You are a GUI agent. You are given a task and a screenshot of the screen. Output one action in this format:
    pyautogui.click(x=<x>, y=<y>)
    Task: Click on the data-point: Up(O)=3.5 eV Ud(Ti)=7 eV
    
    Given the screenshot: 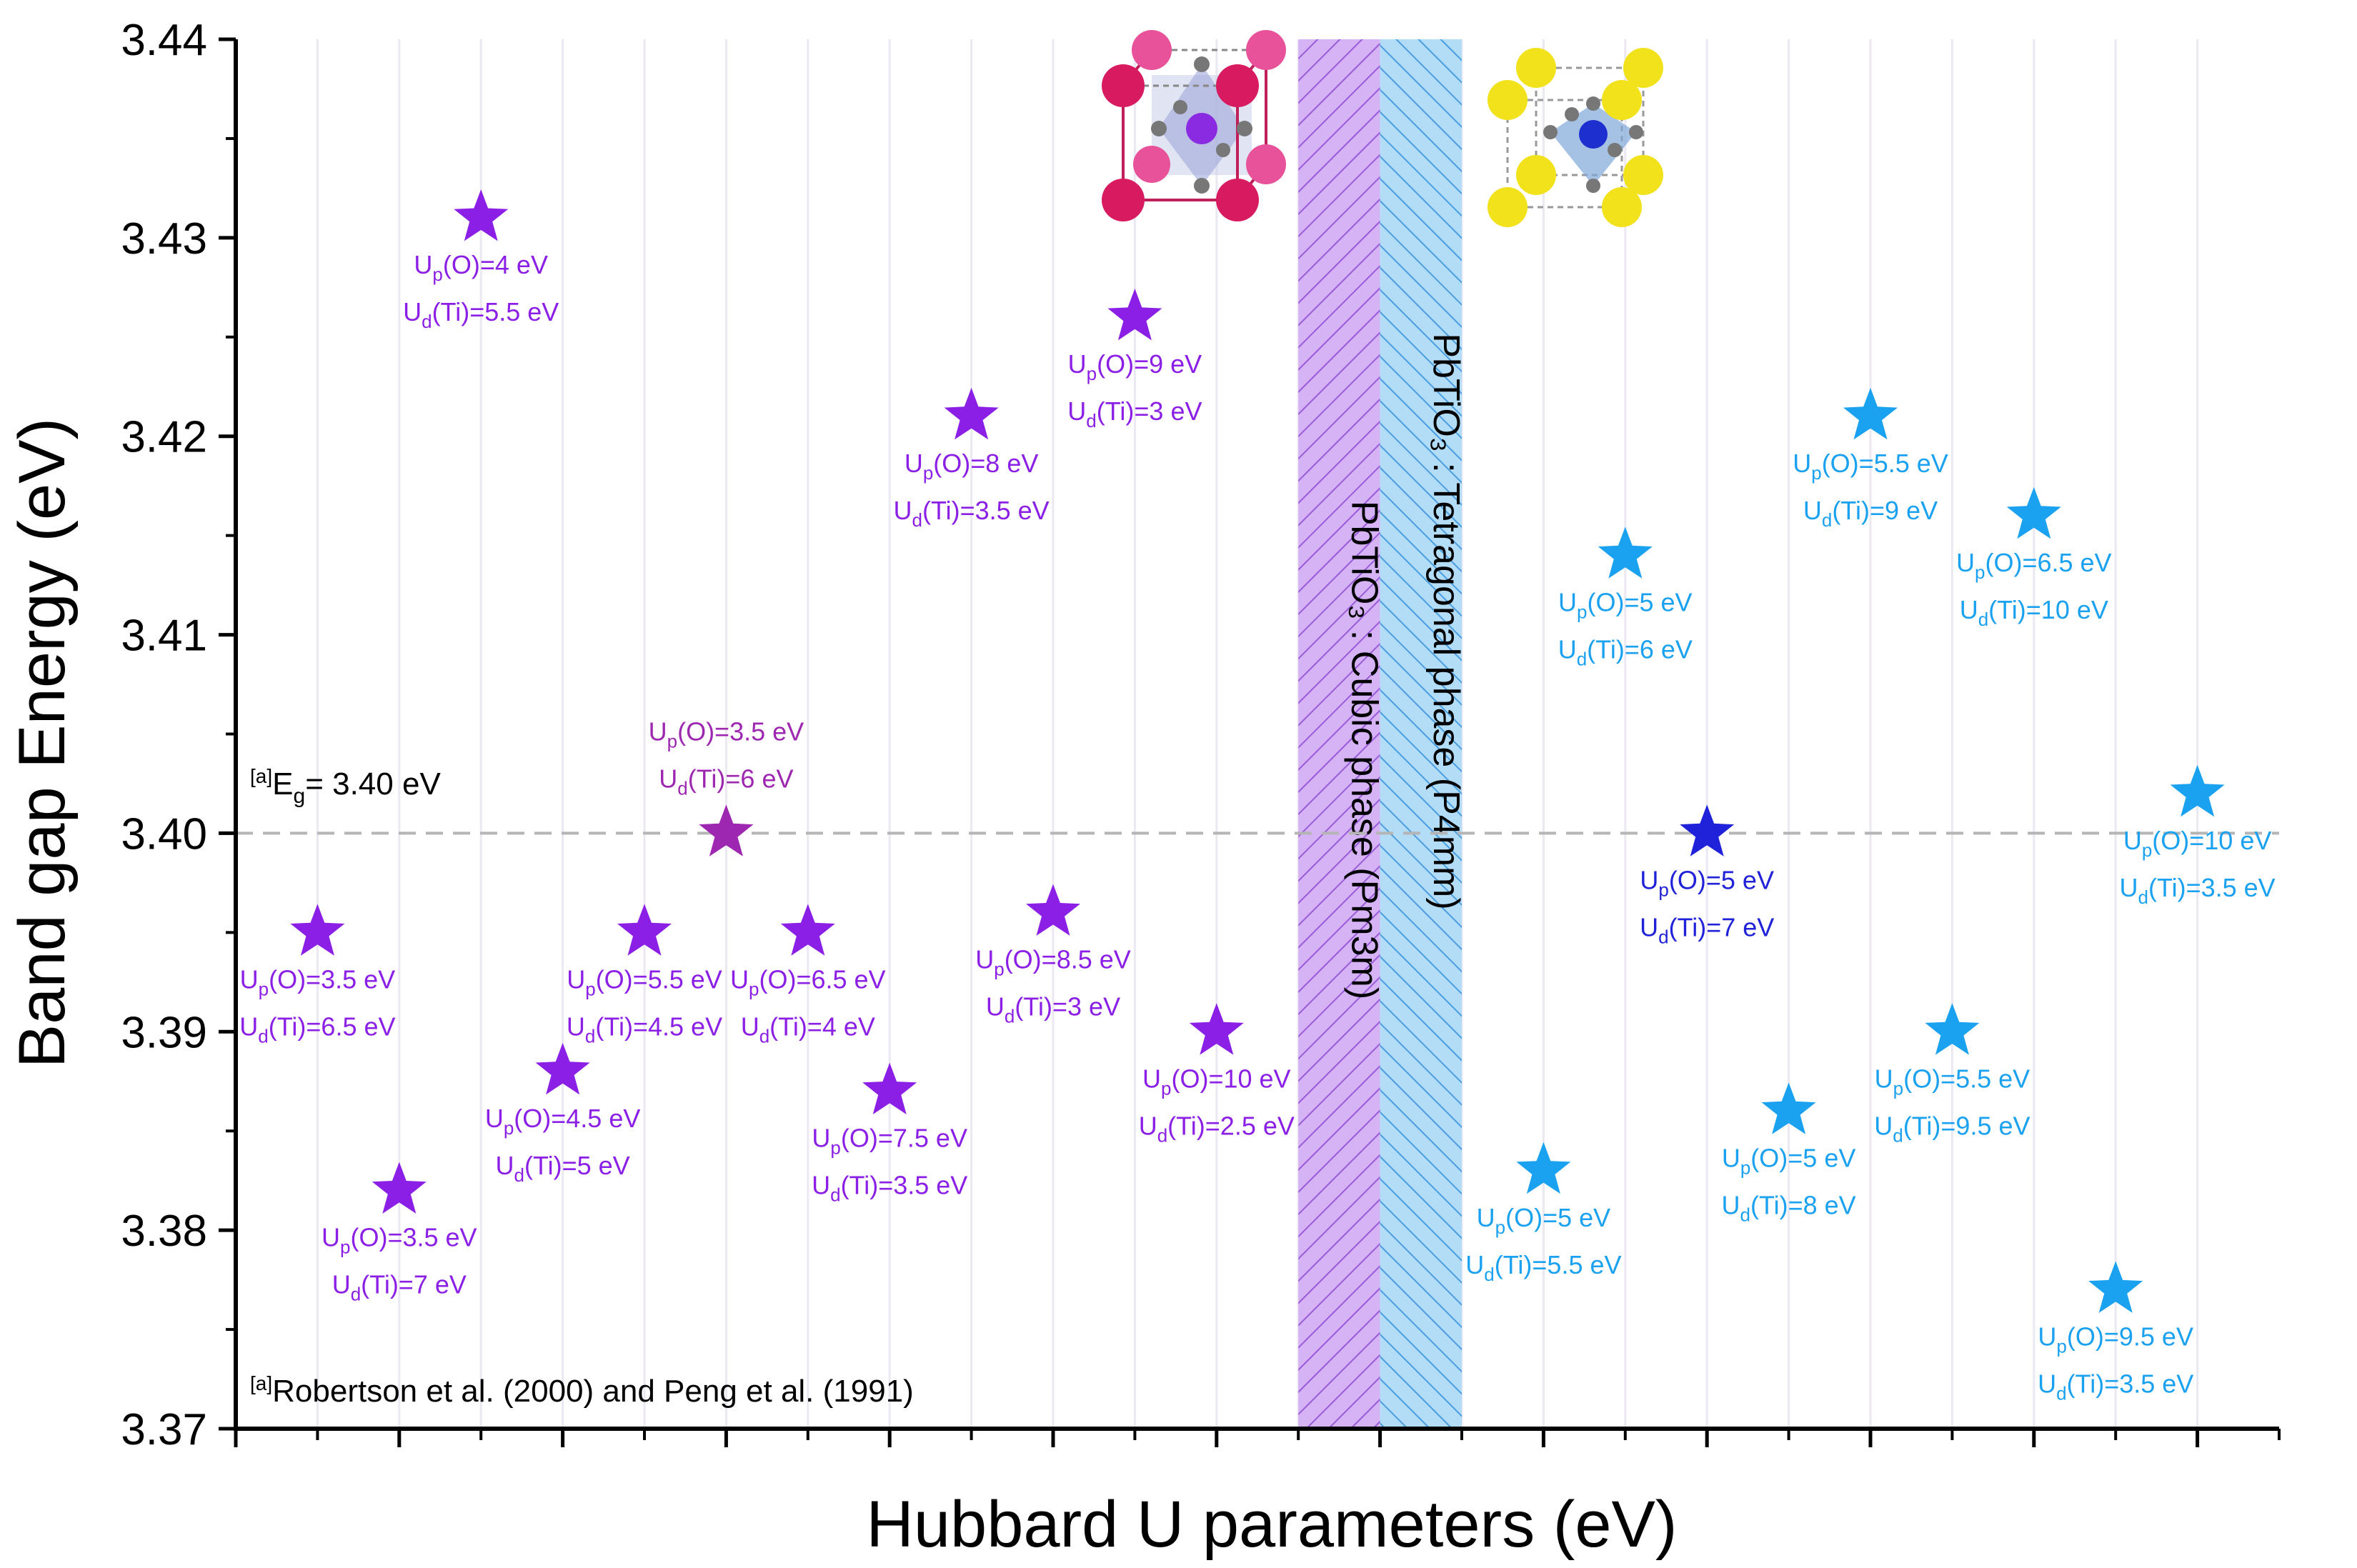 What is the action you would take?
    pyautogui.click(x=399, y=1233)
    